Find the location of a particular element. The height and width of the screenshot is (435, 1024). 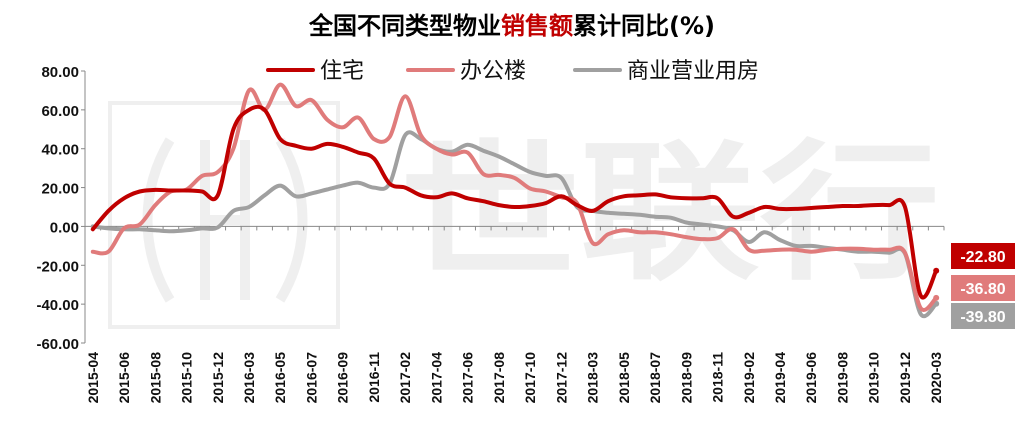

x-tick-label: 2017-10 is located at coordinates (530, 378).